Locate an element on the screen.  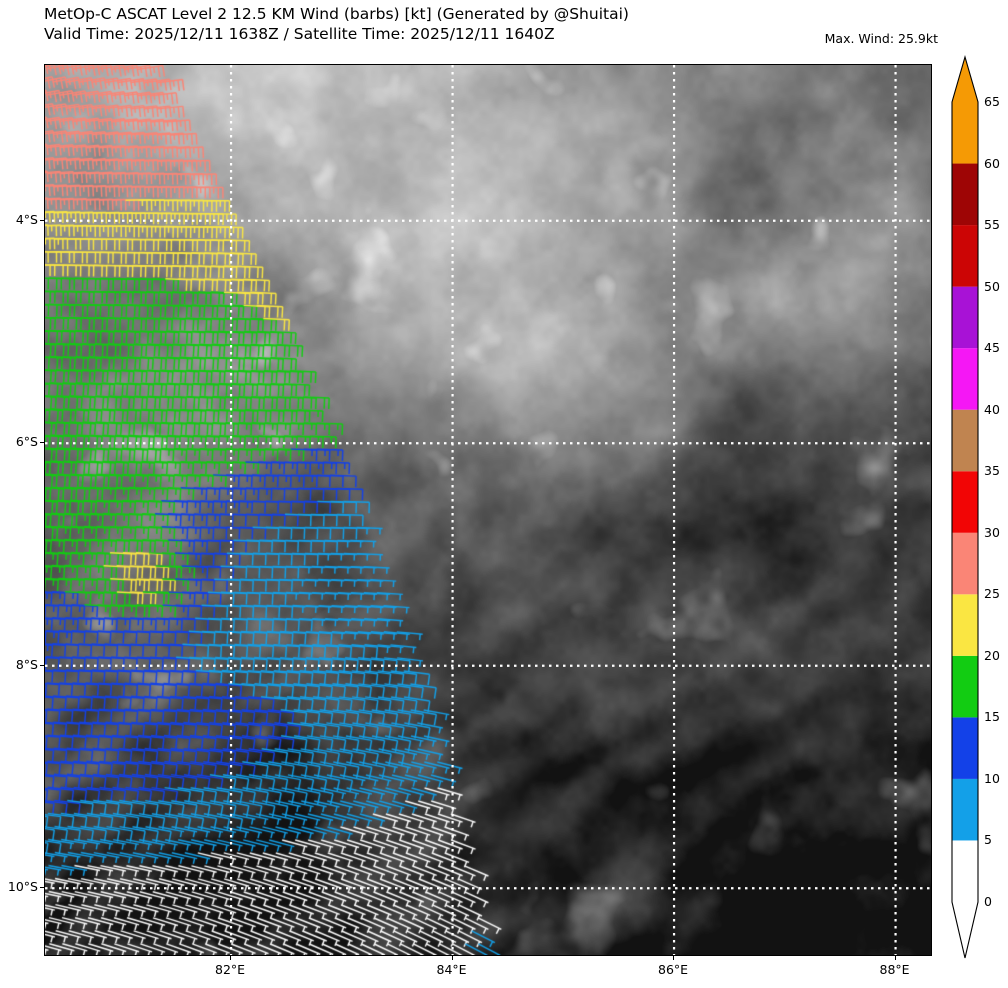
colorbar-tick-45: 45 is located at coordinates (992, 348).